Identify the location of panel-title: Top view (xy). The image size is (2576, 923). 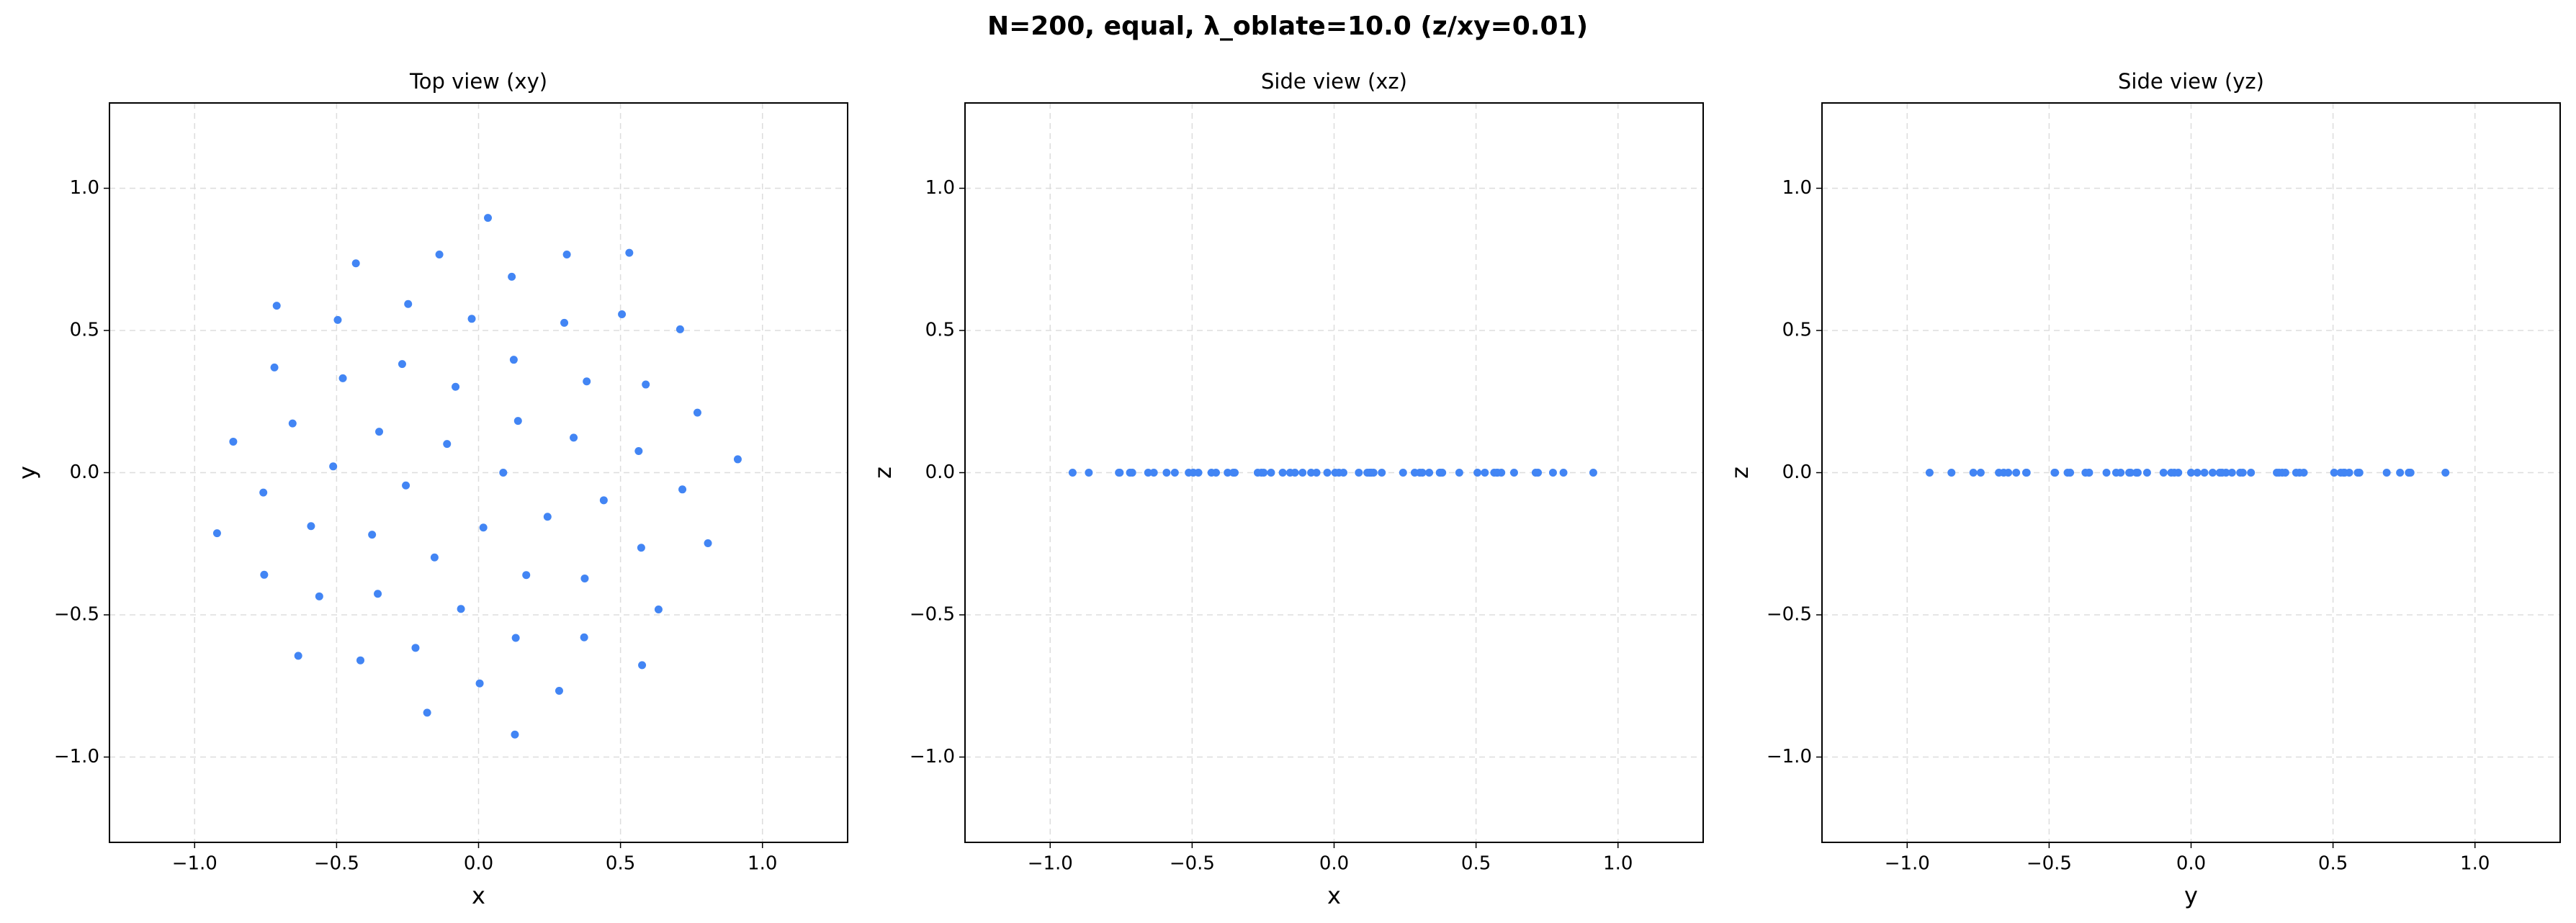
(478, 81).